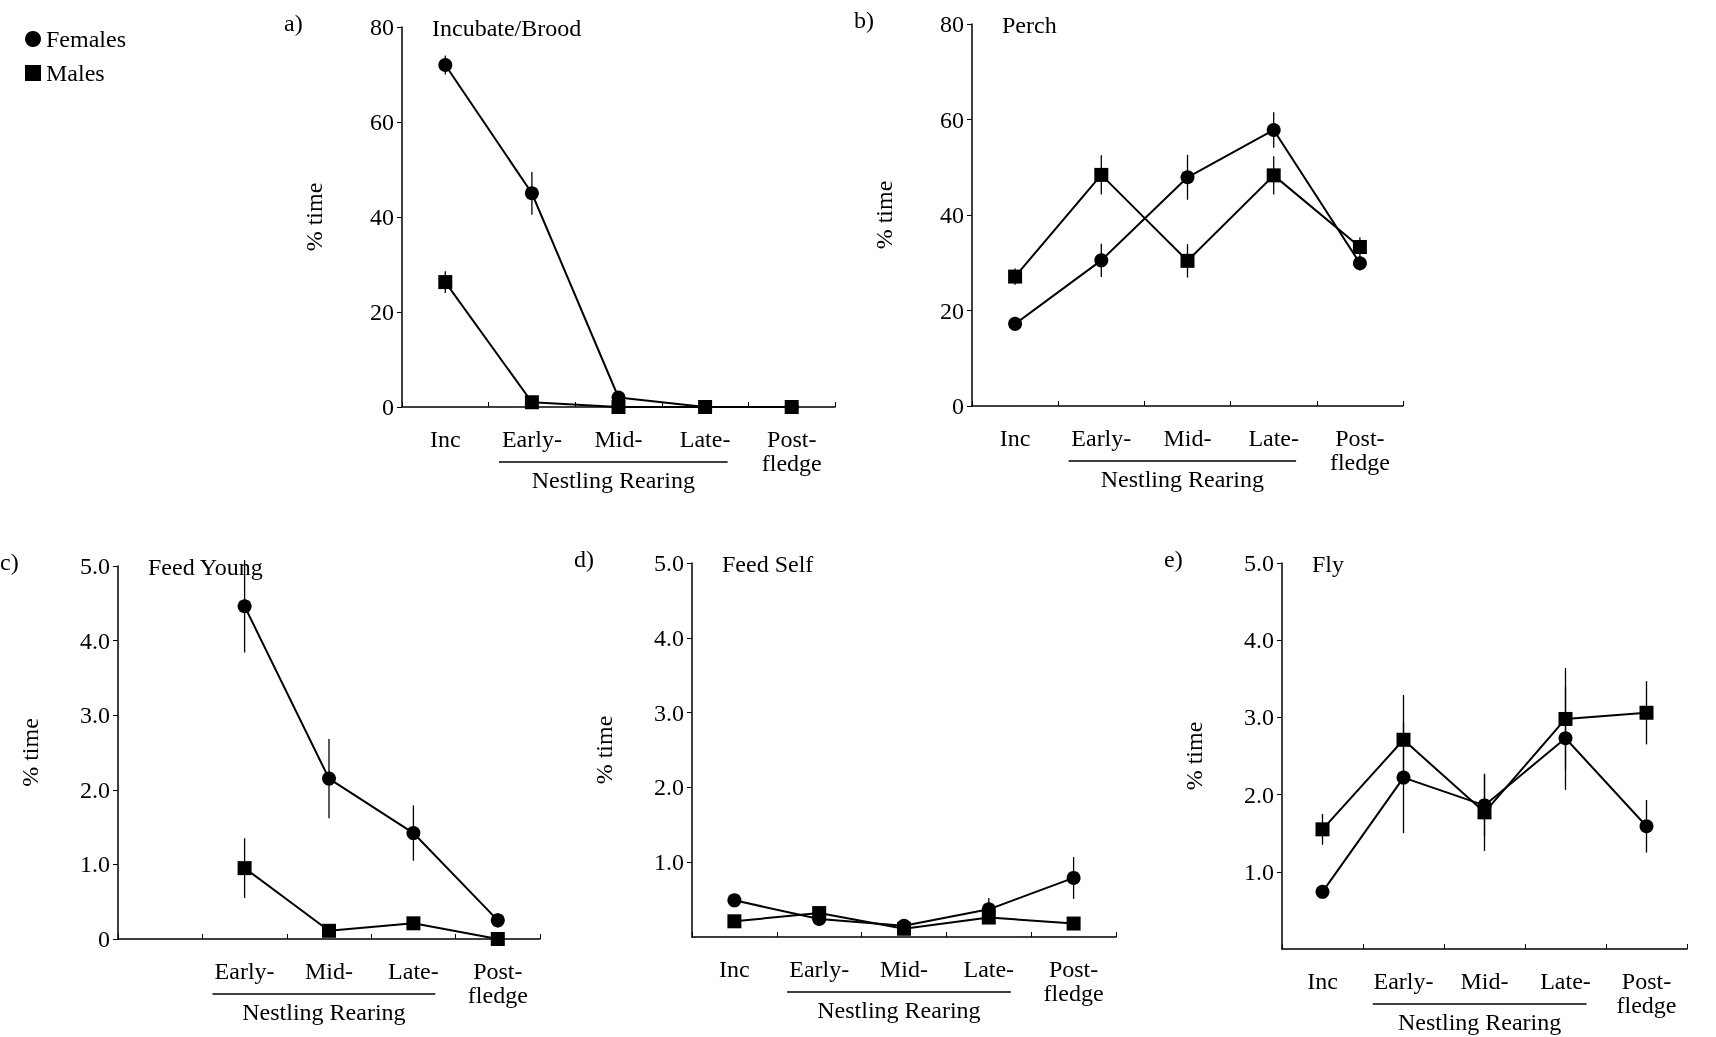 The image size is (1716, 1037). I want to click on text: c), so click(9, 562).